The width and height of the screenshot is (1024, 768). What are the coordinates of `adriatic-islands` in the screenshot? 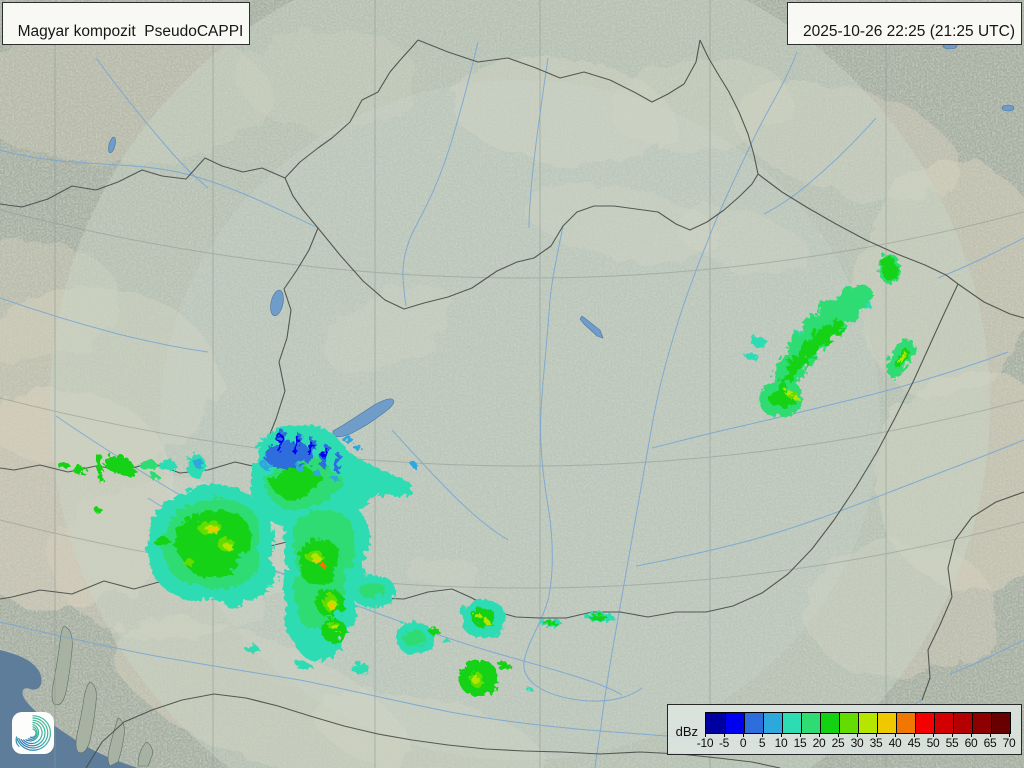 It's located at (102, 696).